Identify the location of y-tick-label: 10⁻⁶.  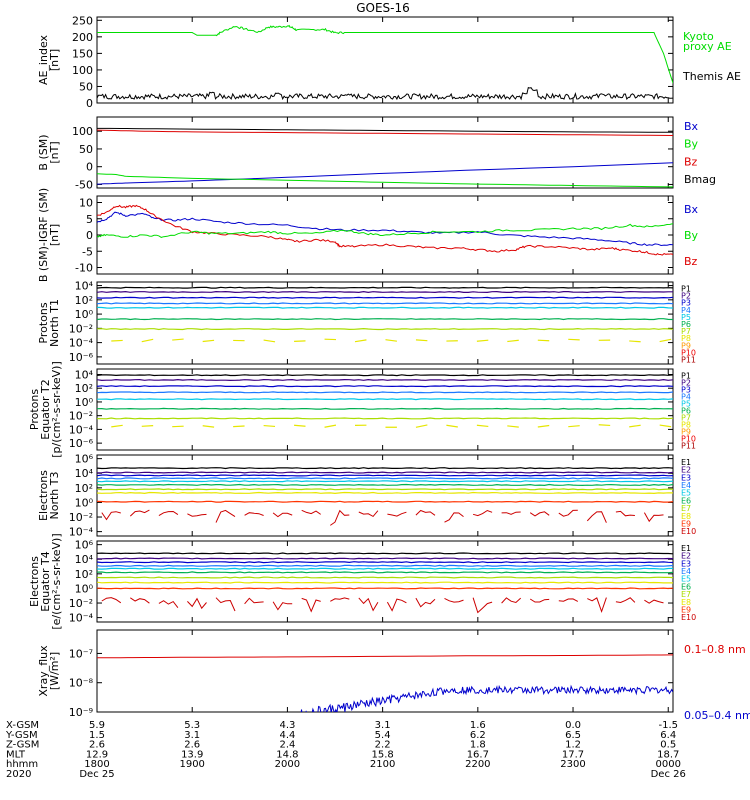
(81, 443).